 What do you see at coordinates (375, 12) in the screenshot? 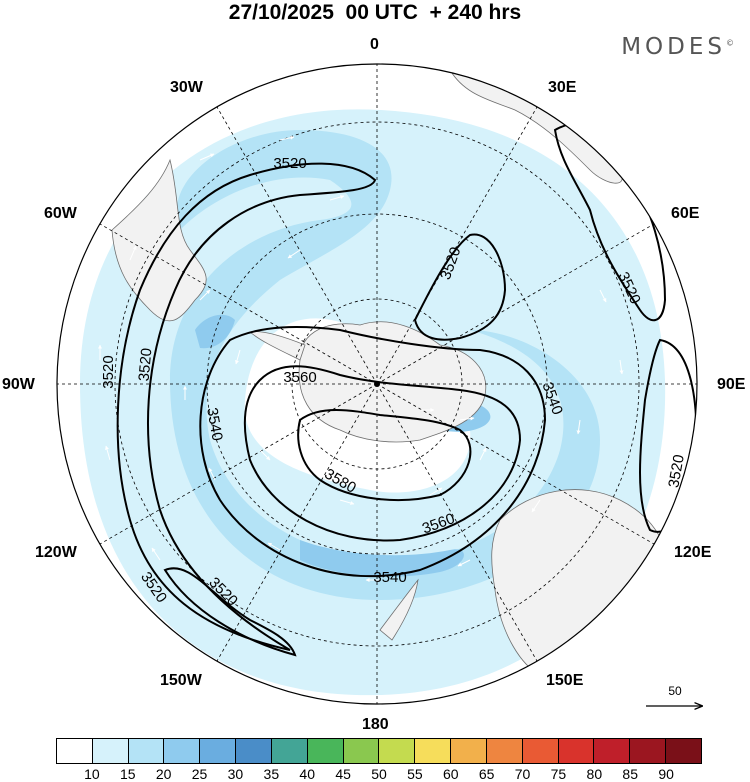
I see `chart-title: 27/10/2025 00 UTC + 240 hrs` at bounding box center [375, 12].